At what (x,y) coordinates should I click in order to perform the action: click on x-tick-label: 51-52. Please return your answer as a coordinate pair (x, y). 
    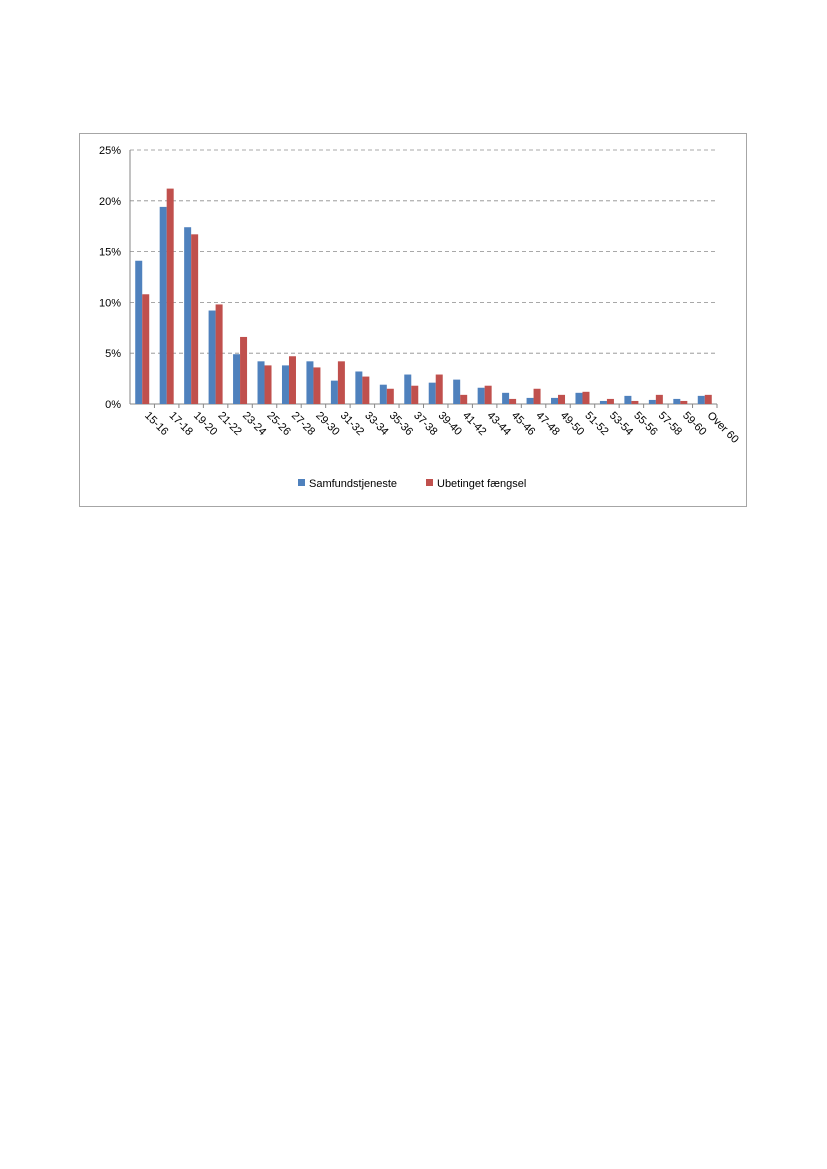
    Looking at the image, I should click on (596, 424).